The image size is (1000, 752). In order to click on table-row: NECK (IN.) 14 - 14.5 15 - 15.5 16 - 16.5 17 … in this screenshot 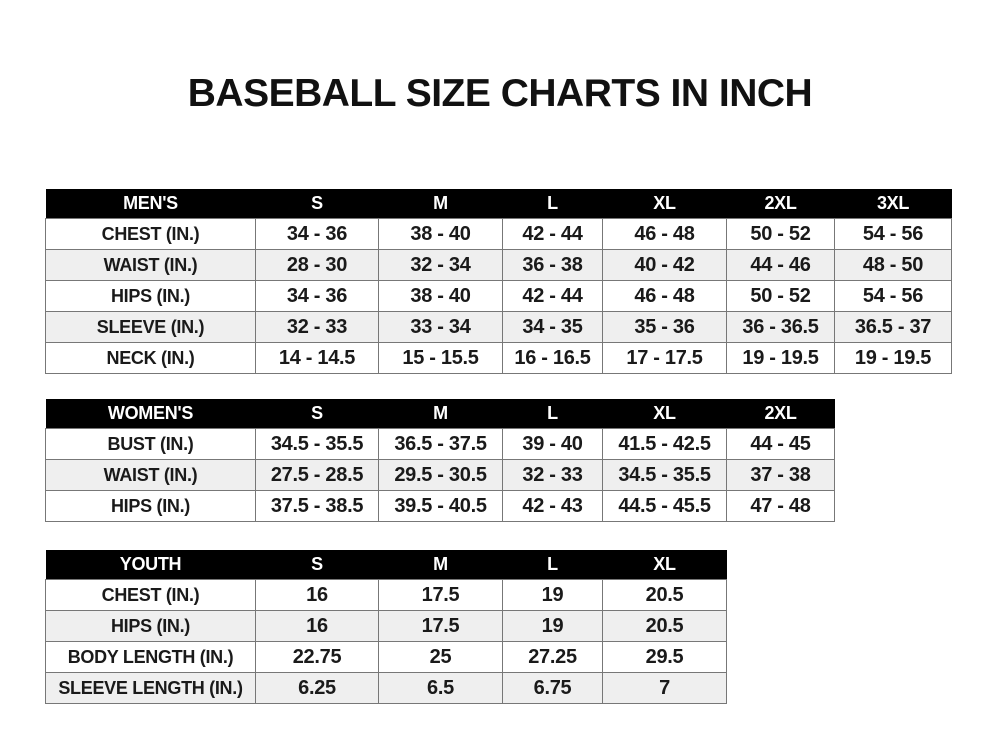, I will do `click(498, 358)`.